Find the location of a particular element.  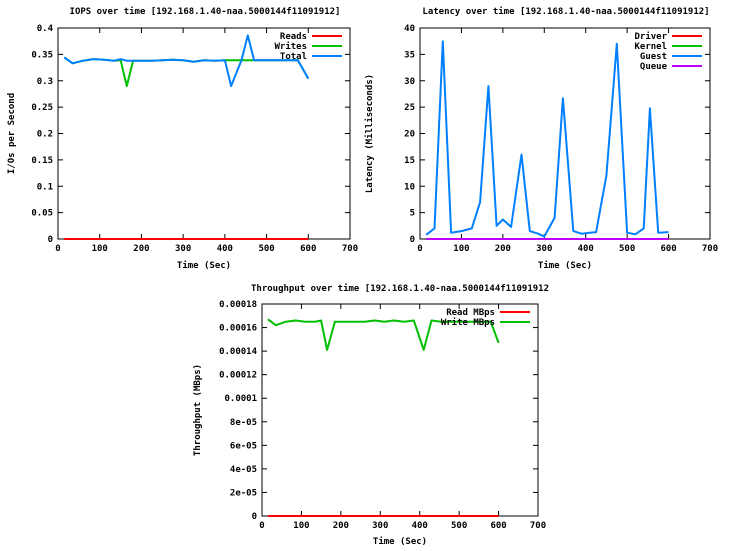

y-tick-label: 20 is located at coordinates (409, 135).